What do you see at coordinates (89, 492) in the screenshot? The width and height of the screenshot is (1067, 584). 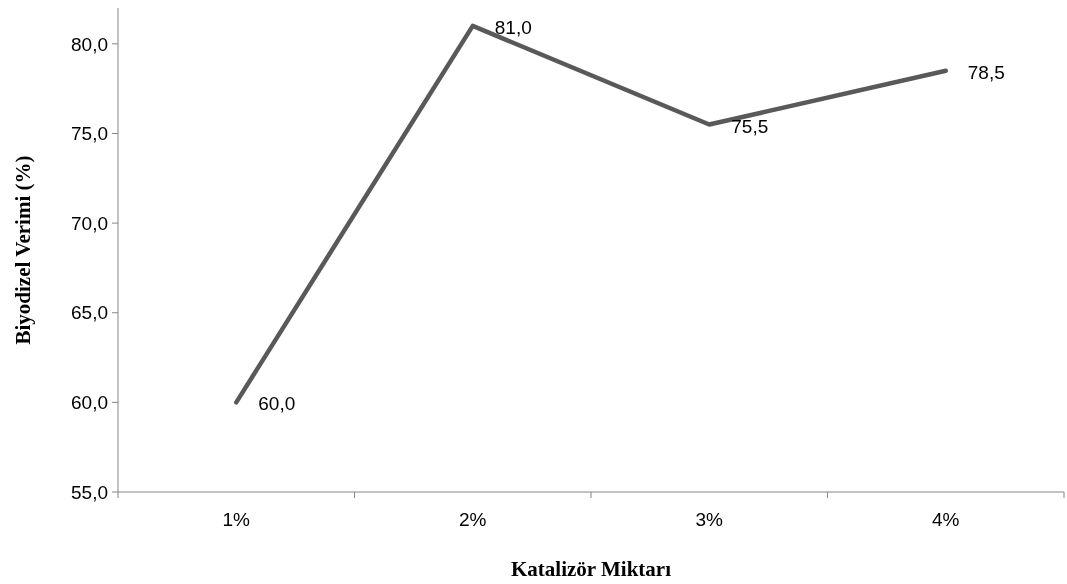 I see `y-tick-label: 55,0` at bounding box center [89, 492].